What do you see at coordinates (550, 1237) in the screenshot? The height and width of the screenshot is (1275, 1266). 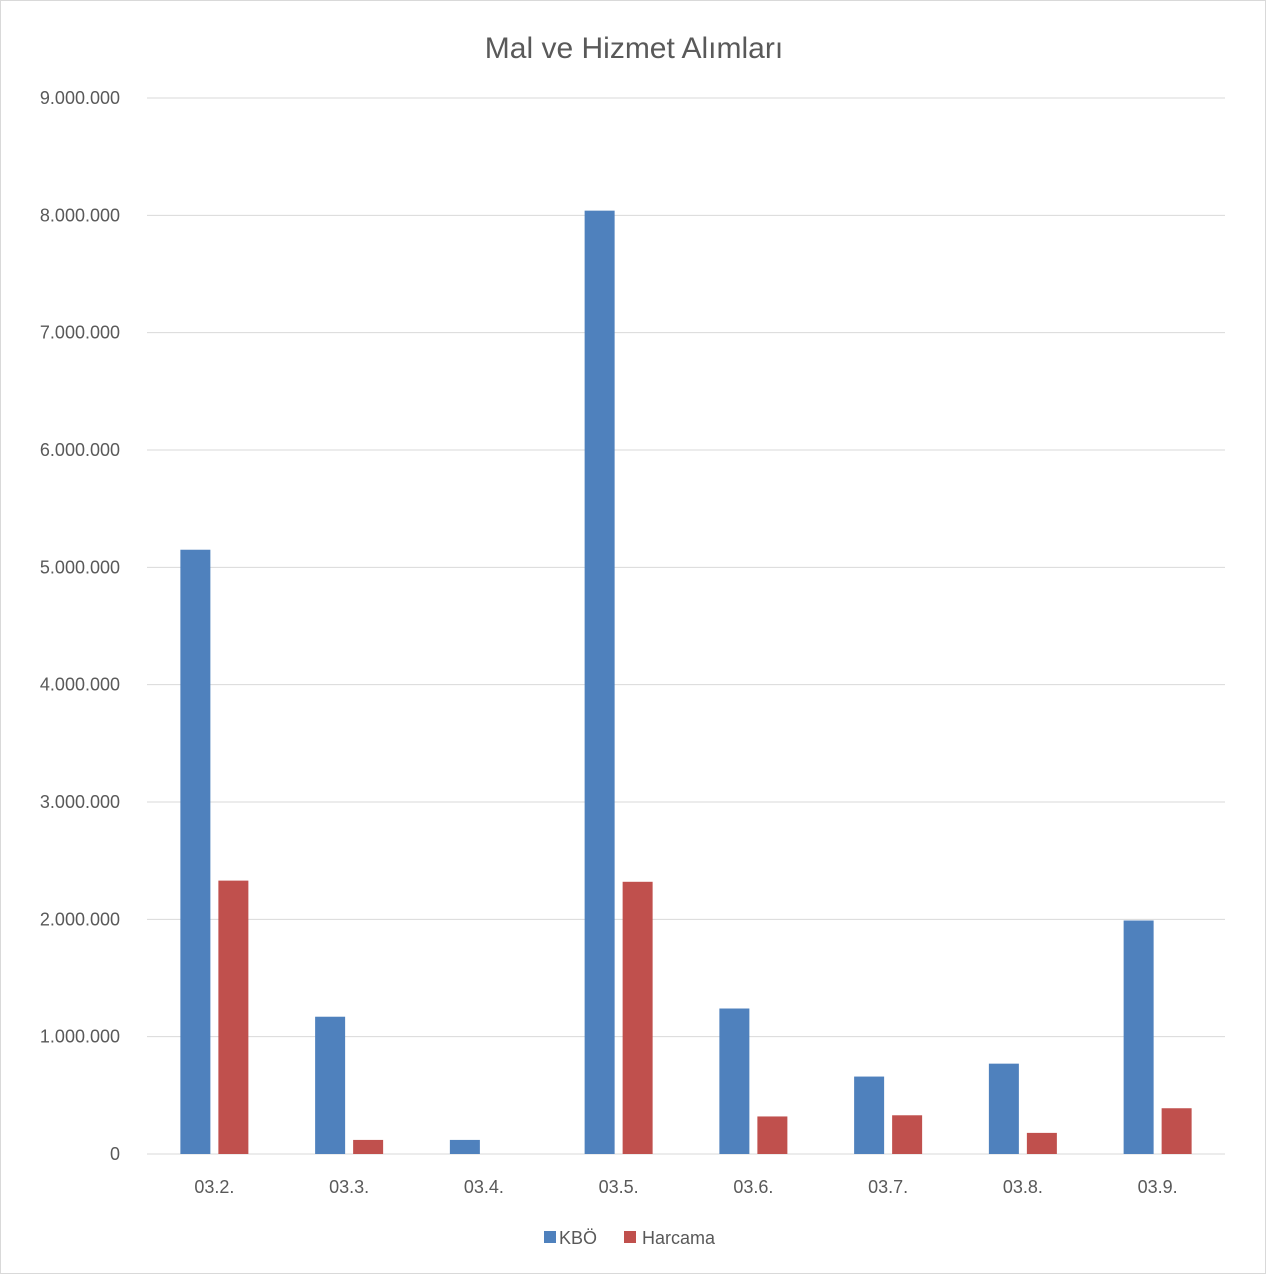 I see `legend-swatch-kbo` at bounding box center [550, 1237].